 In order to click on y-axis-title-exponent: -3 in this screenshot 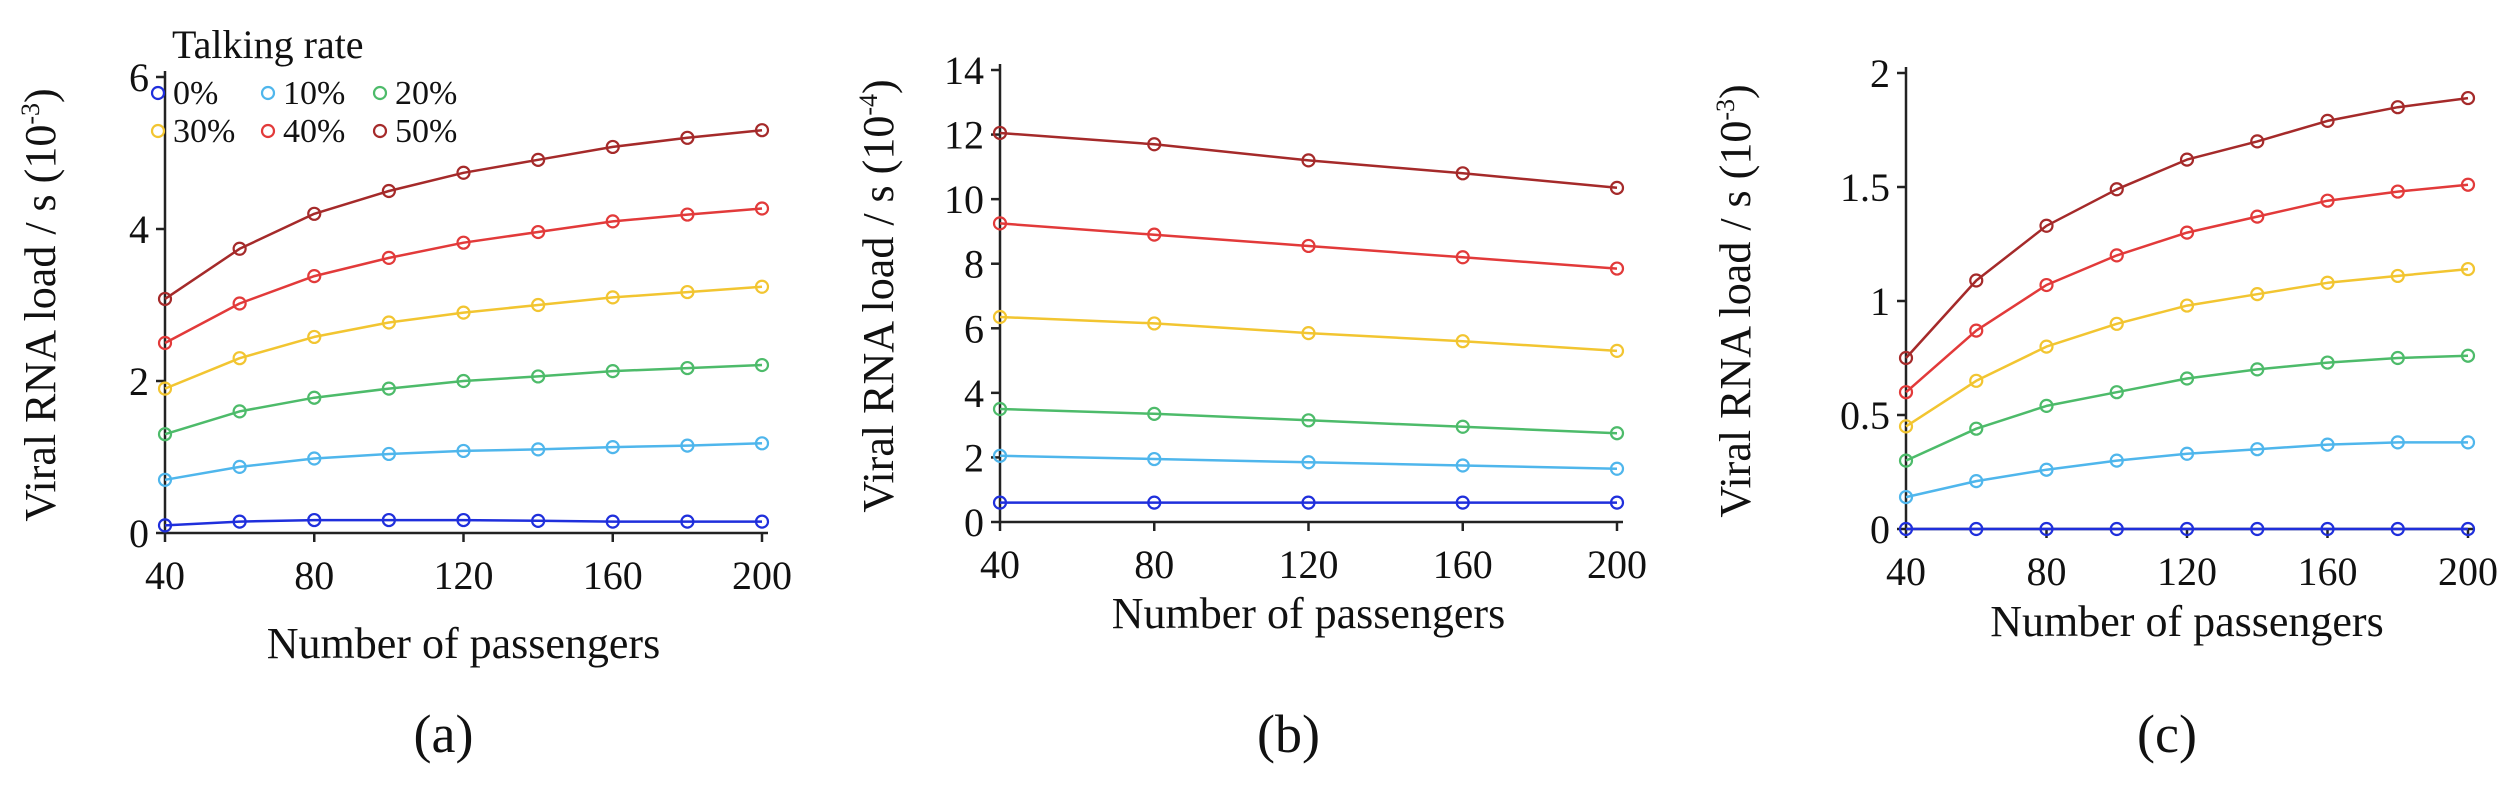, I will do `click(30, 114)`.